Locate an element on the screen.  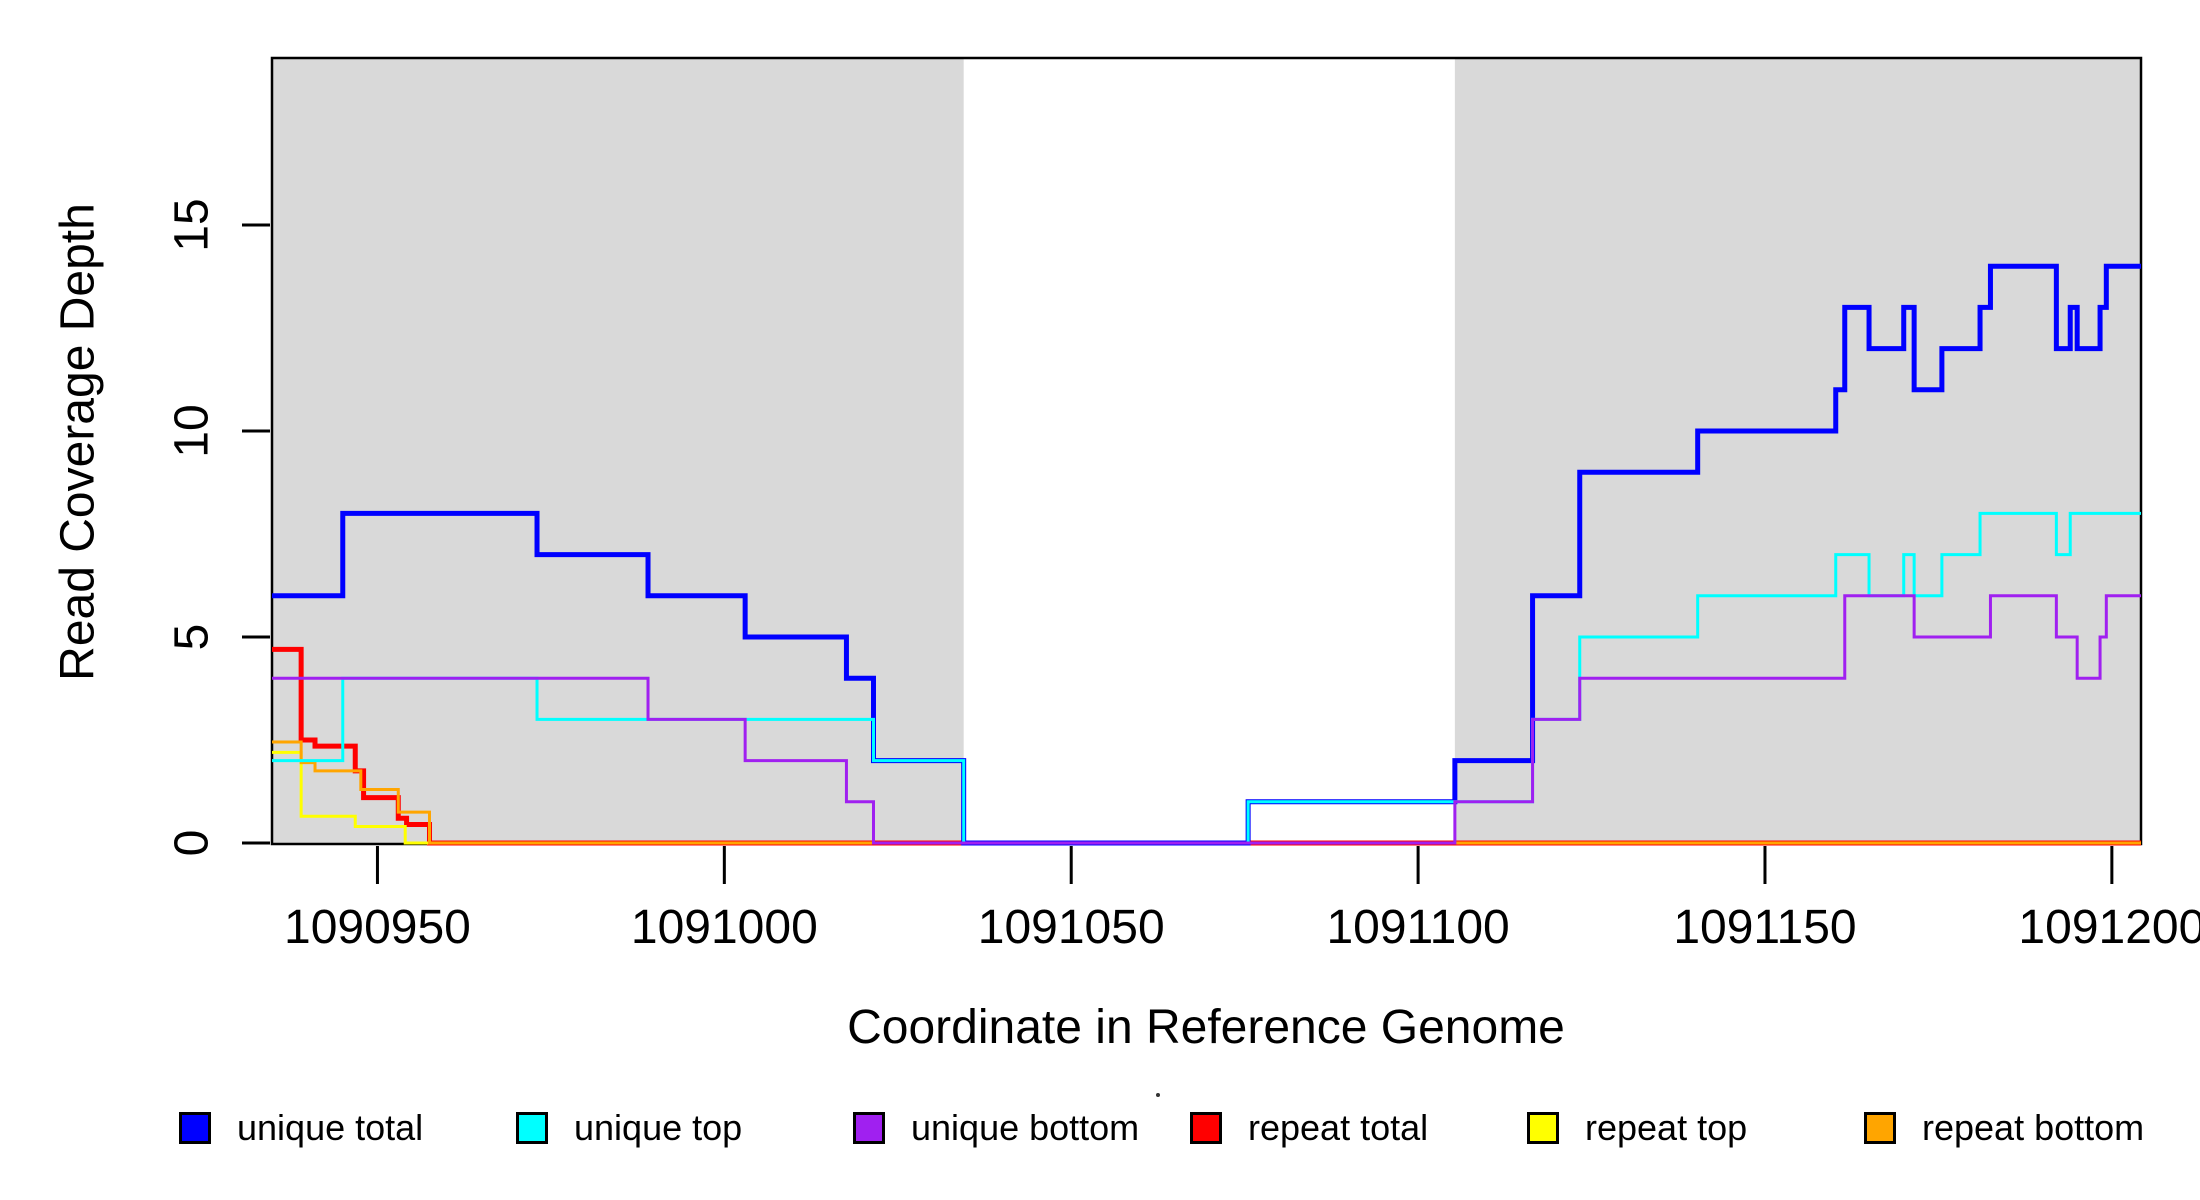
y-tick-label: 10 is located at coordinates (192, 431).